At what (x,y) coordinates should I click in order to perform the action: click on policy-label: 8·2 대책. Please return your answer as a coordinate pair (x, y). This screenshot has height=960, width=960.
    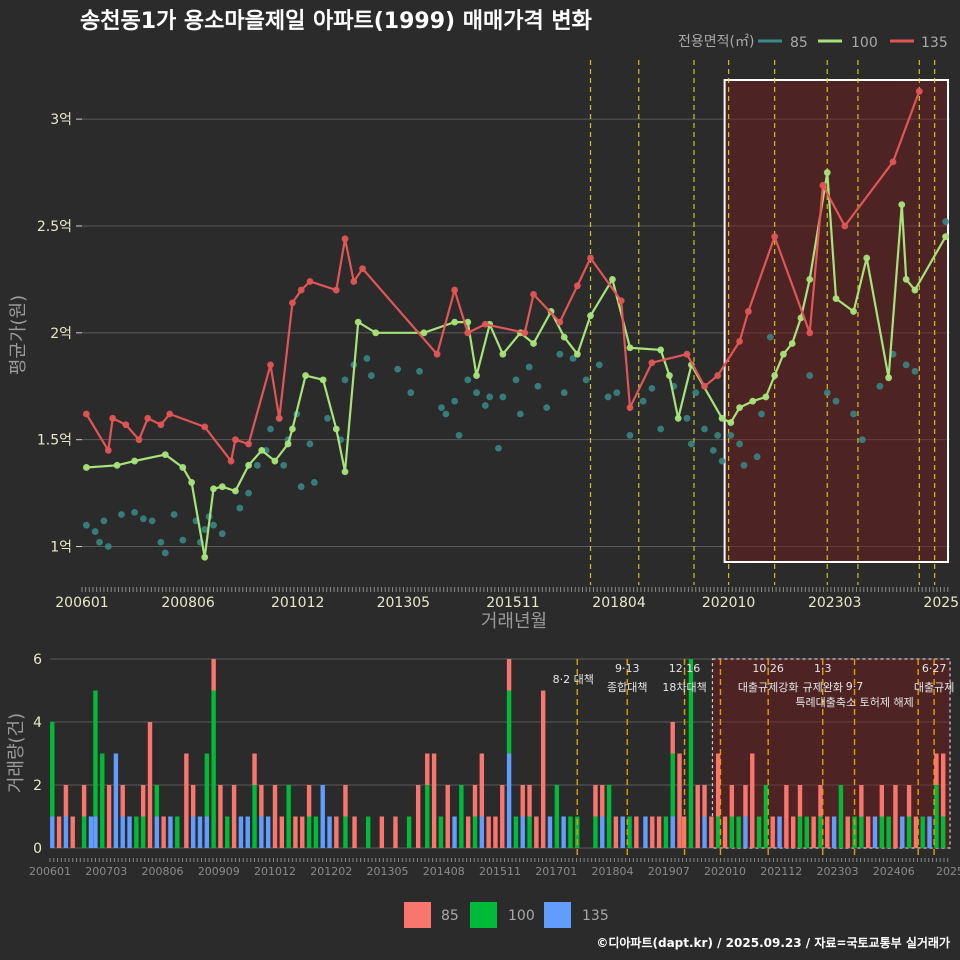
    Looking at the image, I should click on (573, 679).